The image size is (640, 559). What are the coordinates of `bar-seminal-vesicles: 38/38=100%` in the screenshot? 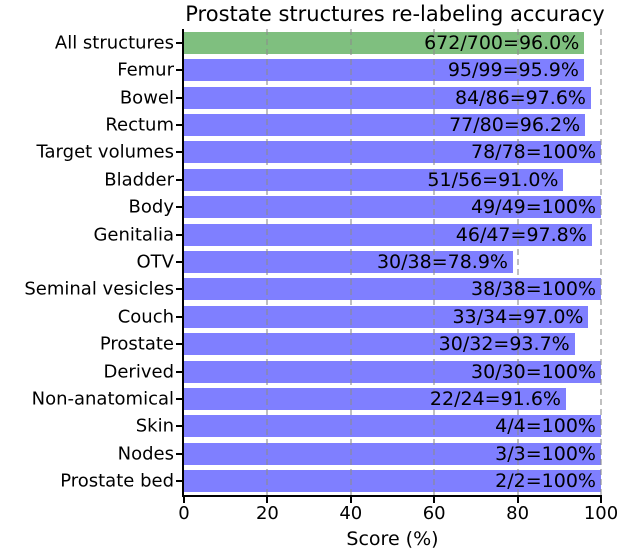 It's located at (392, 289).